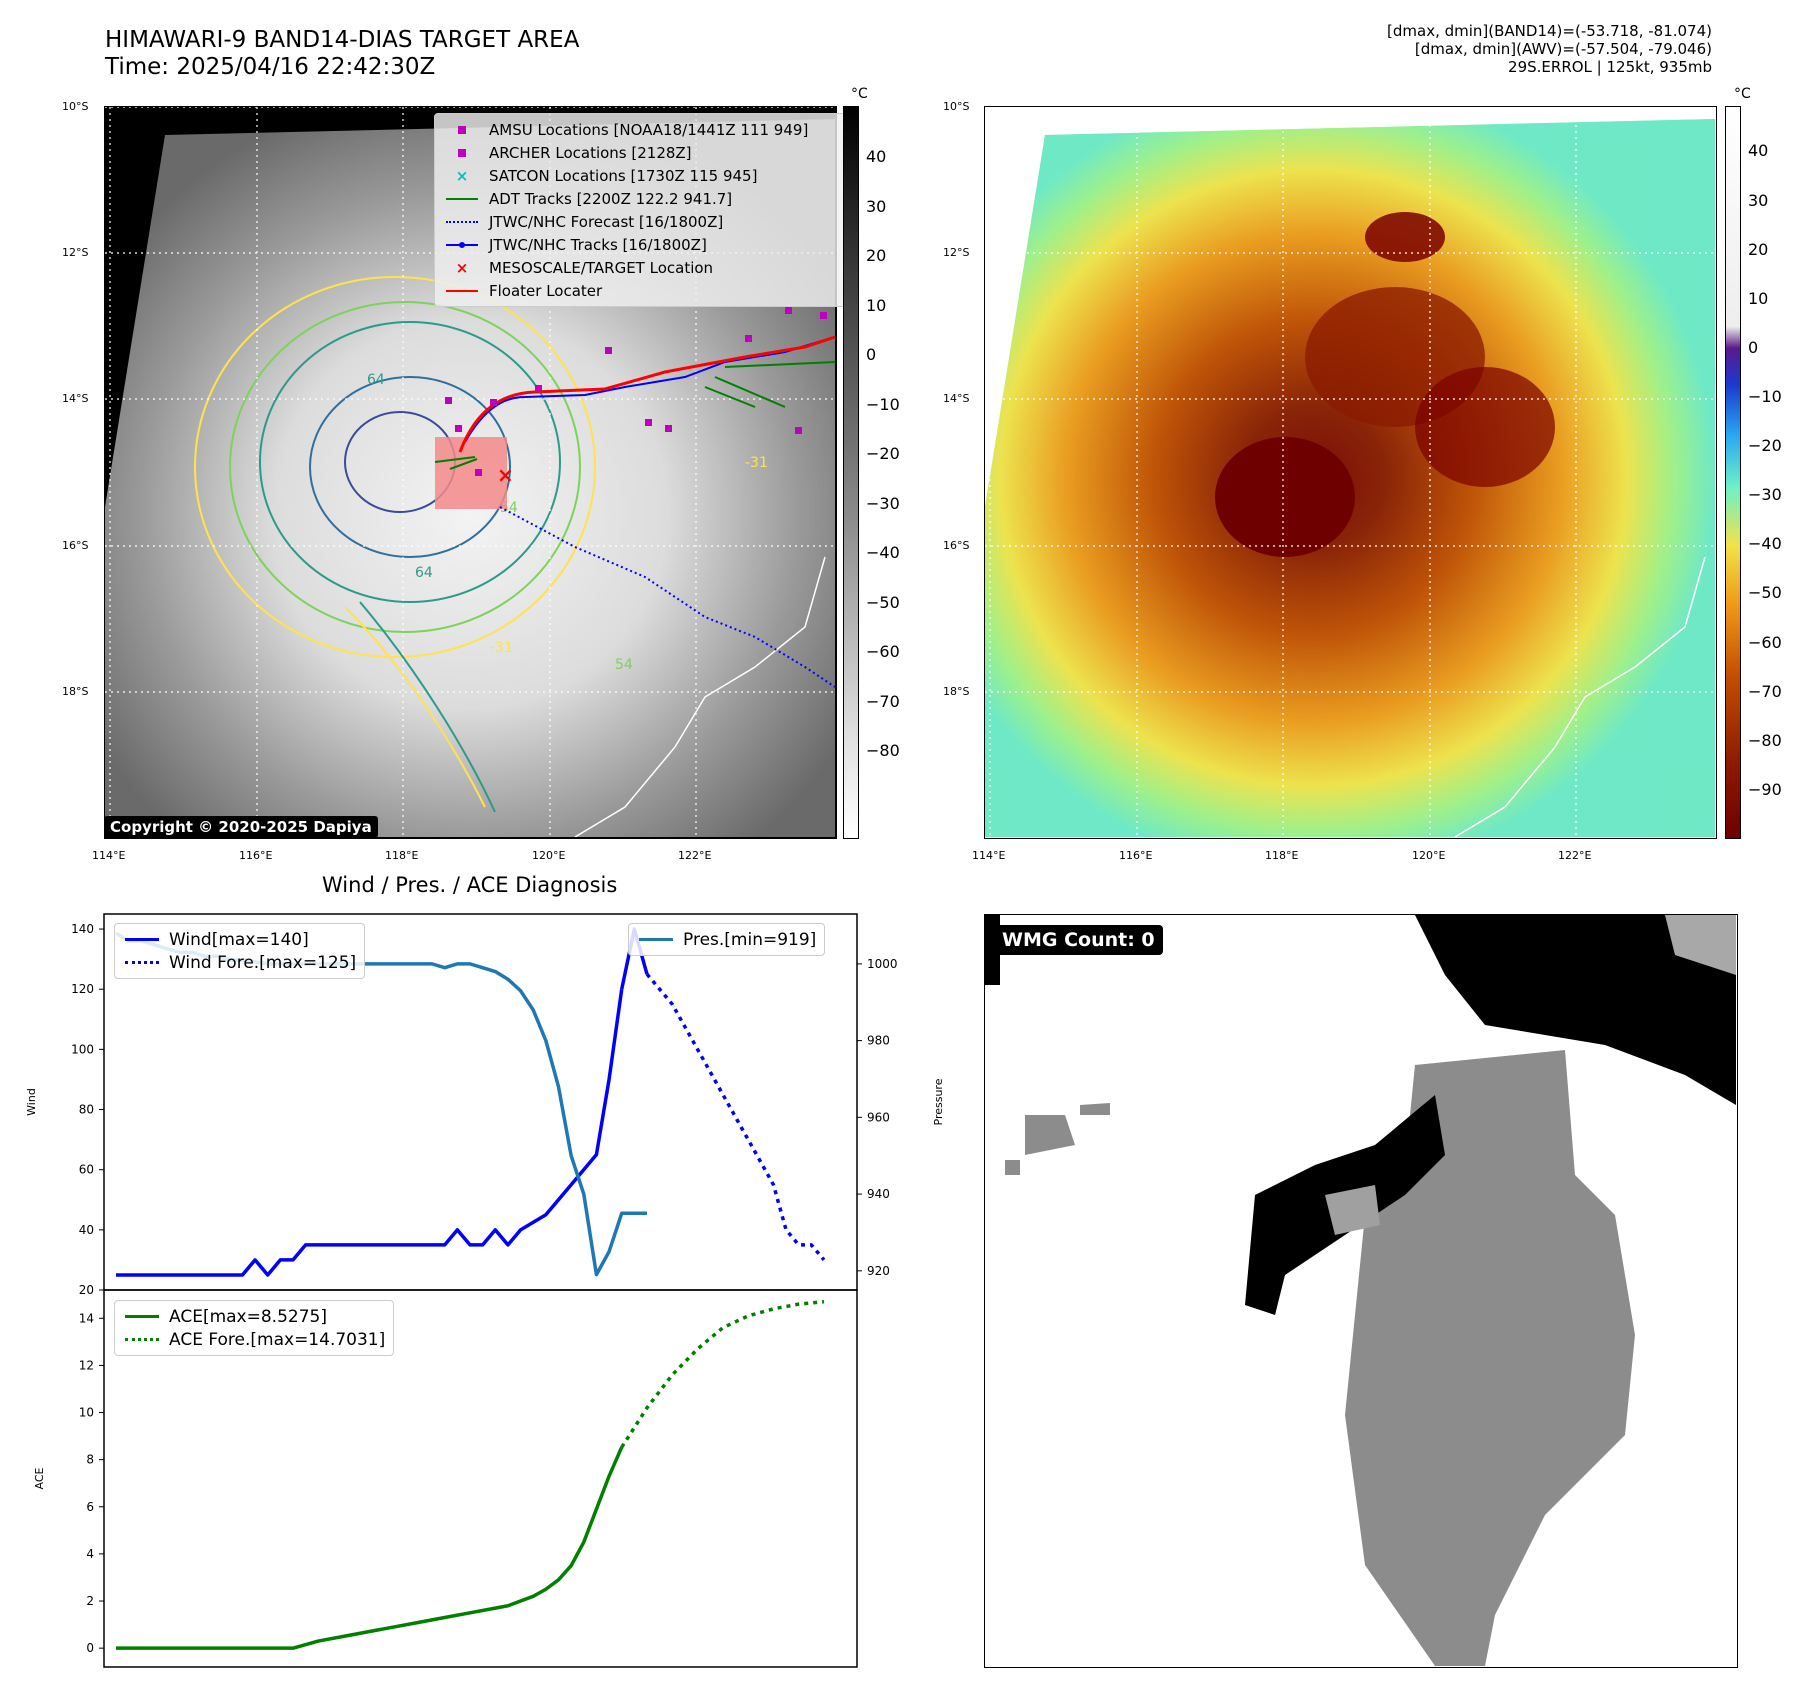  Describe the element at coordinates (277, 1339) in the screenshot. I see `legend-label: ACE Fore.[max=14.7031]` at that location.